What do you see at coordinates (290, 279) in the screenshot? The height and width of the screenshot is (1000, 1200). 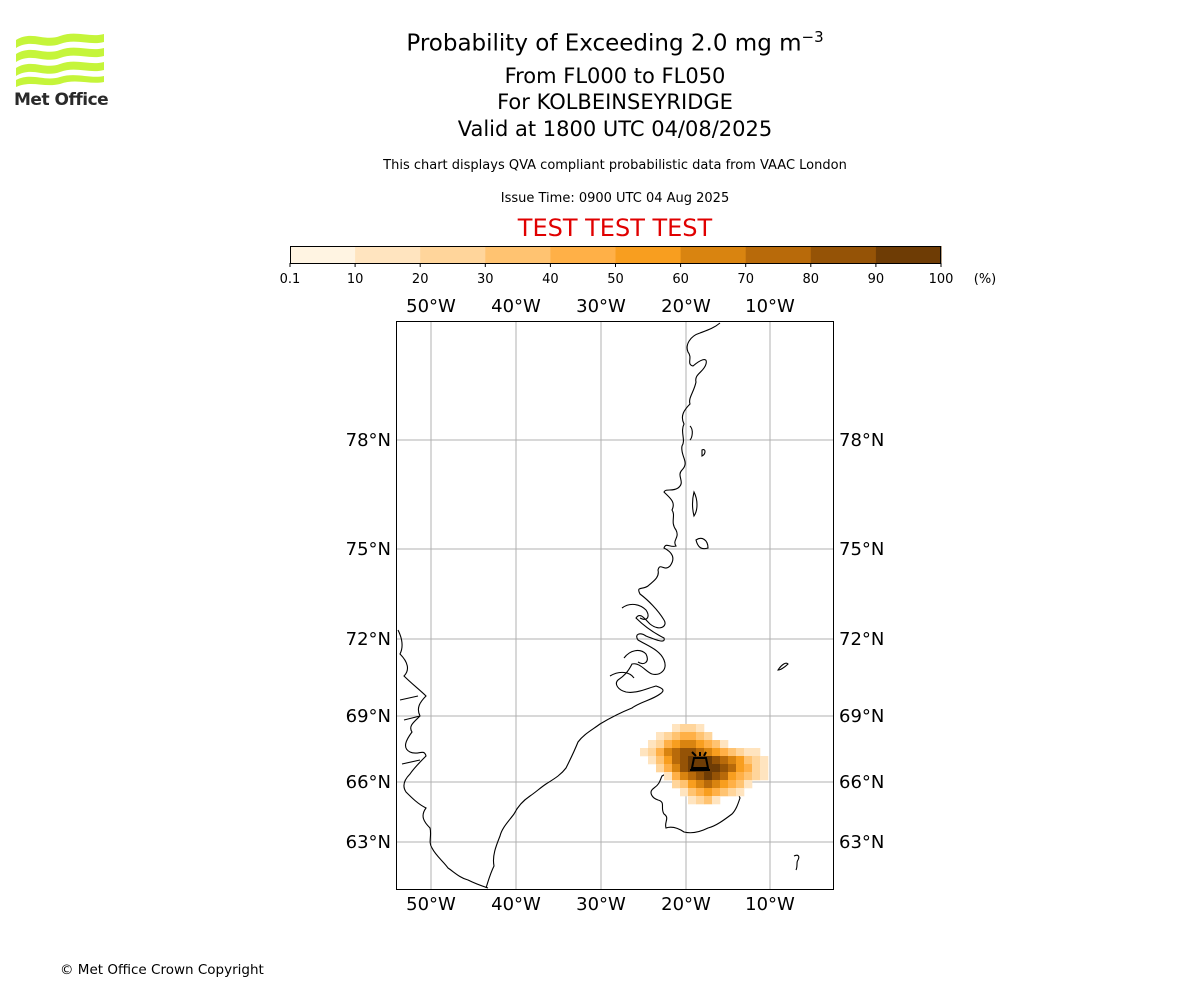 I see `colorbar-tick-label: 0.1` at bounding box center [290, 279].